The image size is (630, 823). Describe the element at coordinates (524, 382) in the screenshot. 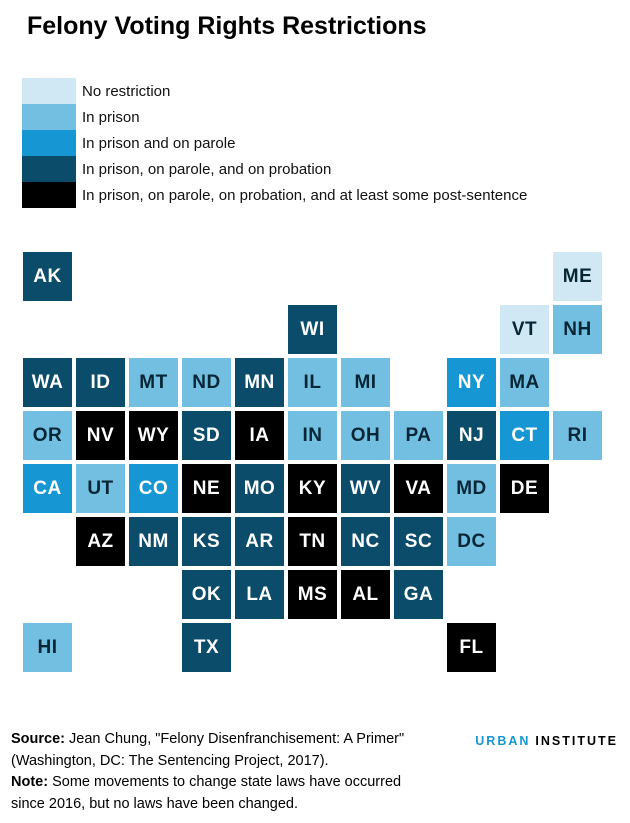

I see `state-tile-ma: MA` at that location.